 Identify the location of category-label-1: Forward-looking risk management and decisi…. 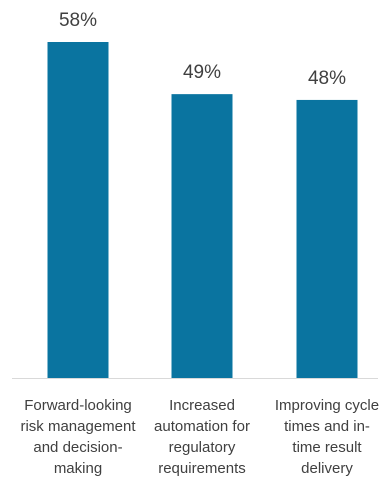
(78, 437).